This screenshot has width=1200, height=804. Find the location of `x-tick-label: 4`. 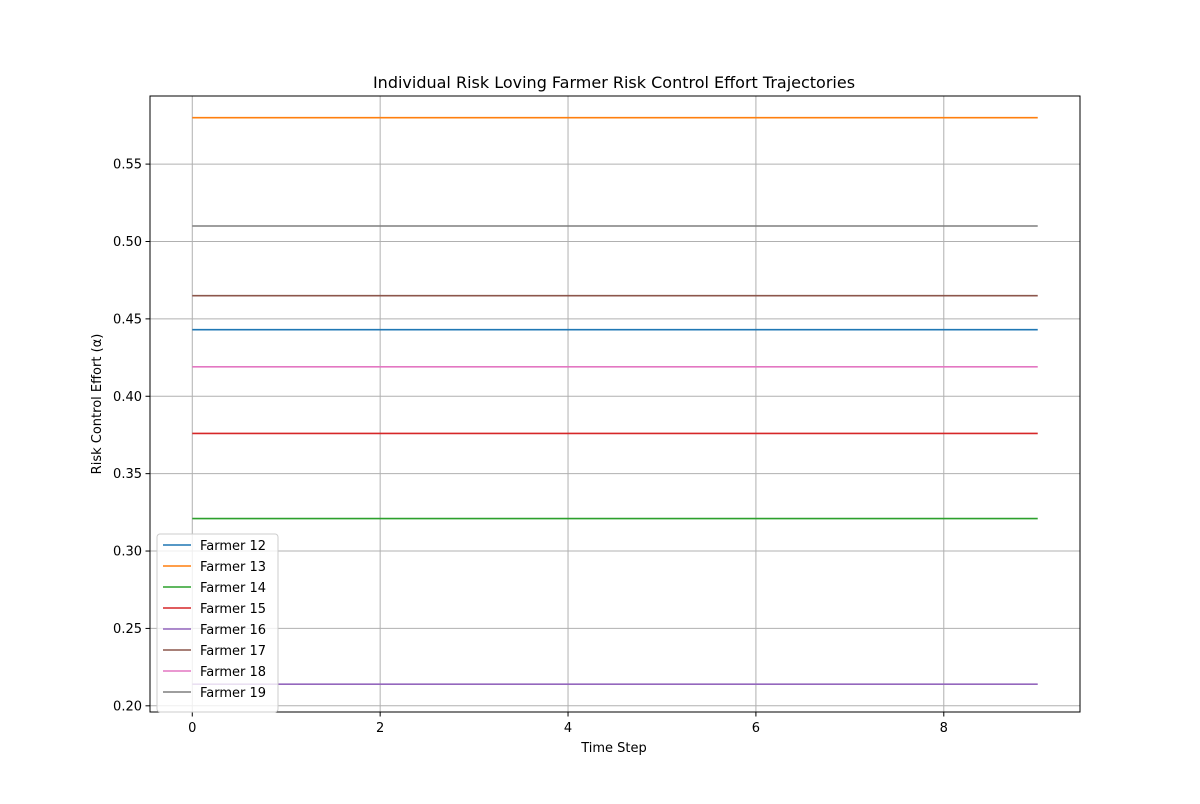

x-tick-label: 4 is located at coordinates (568, 728).